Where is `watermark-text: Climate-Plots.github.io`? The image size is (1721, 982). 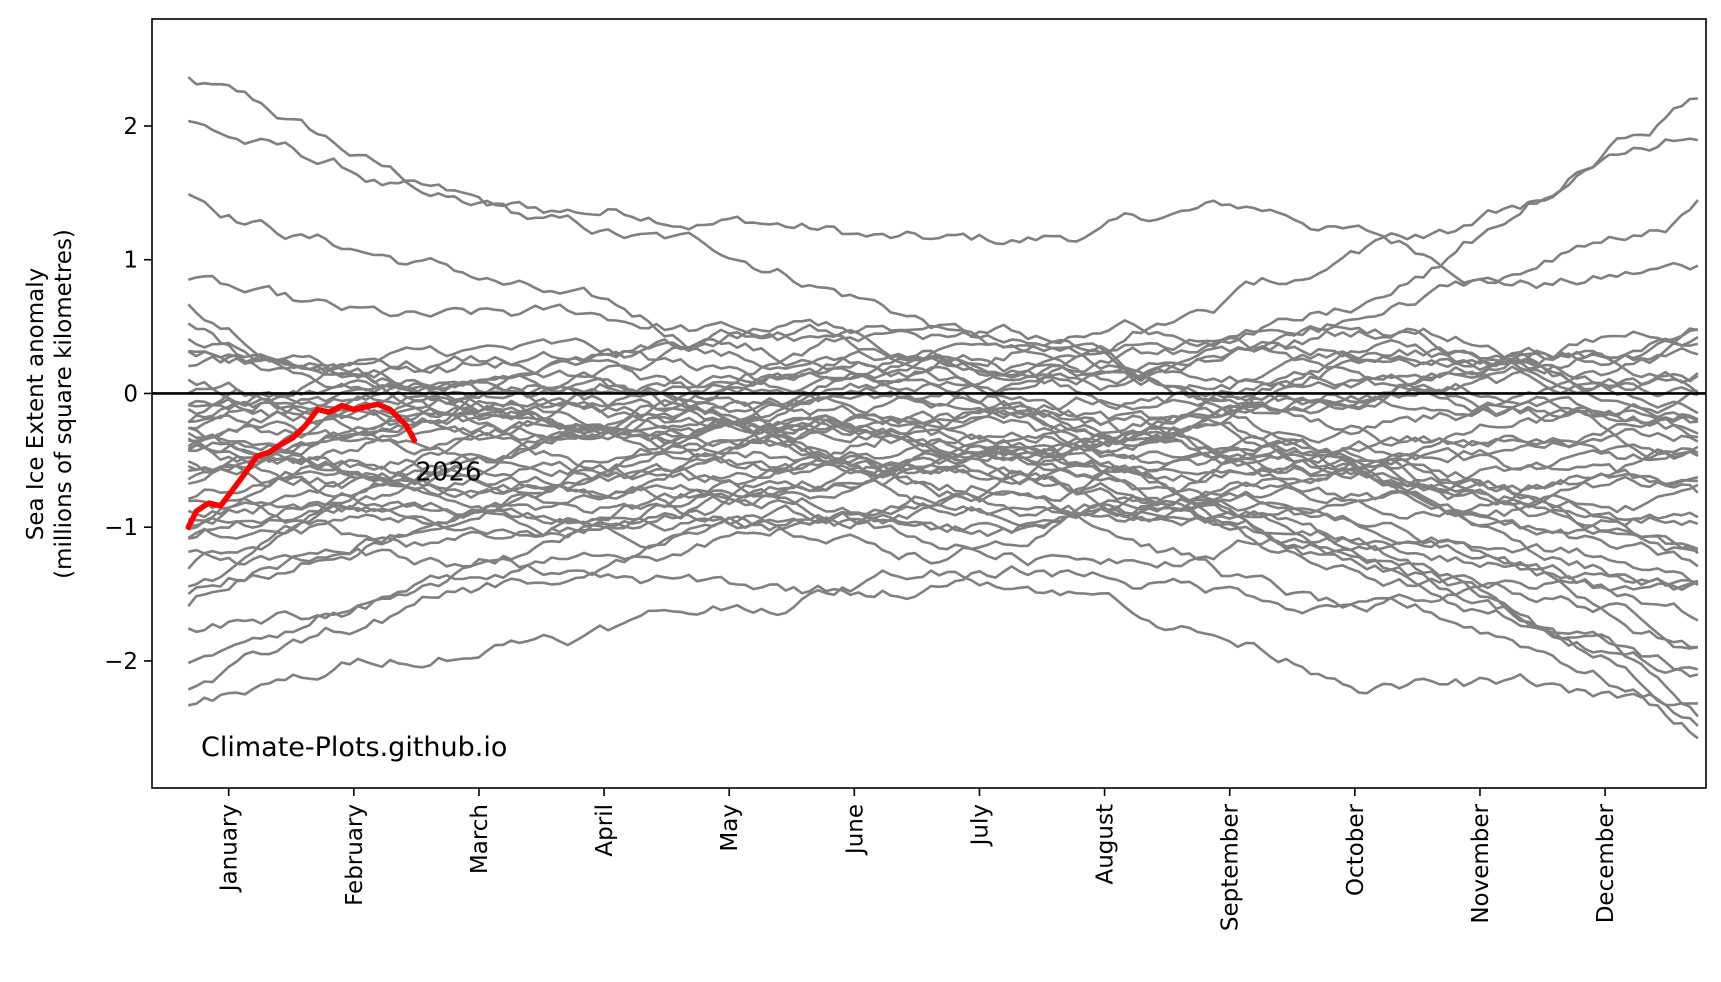
watermark-text: Climate-Plots.github.io is located at coordinates (354, 747).